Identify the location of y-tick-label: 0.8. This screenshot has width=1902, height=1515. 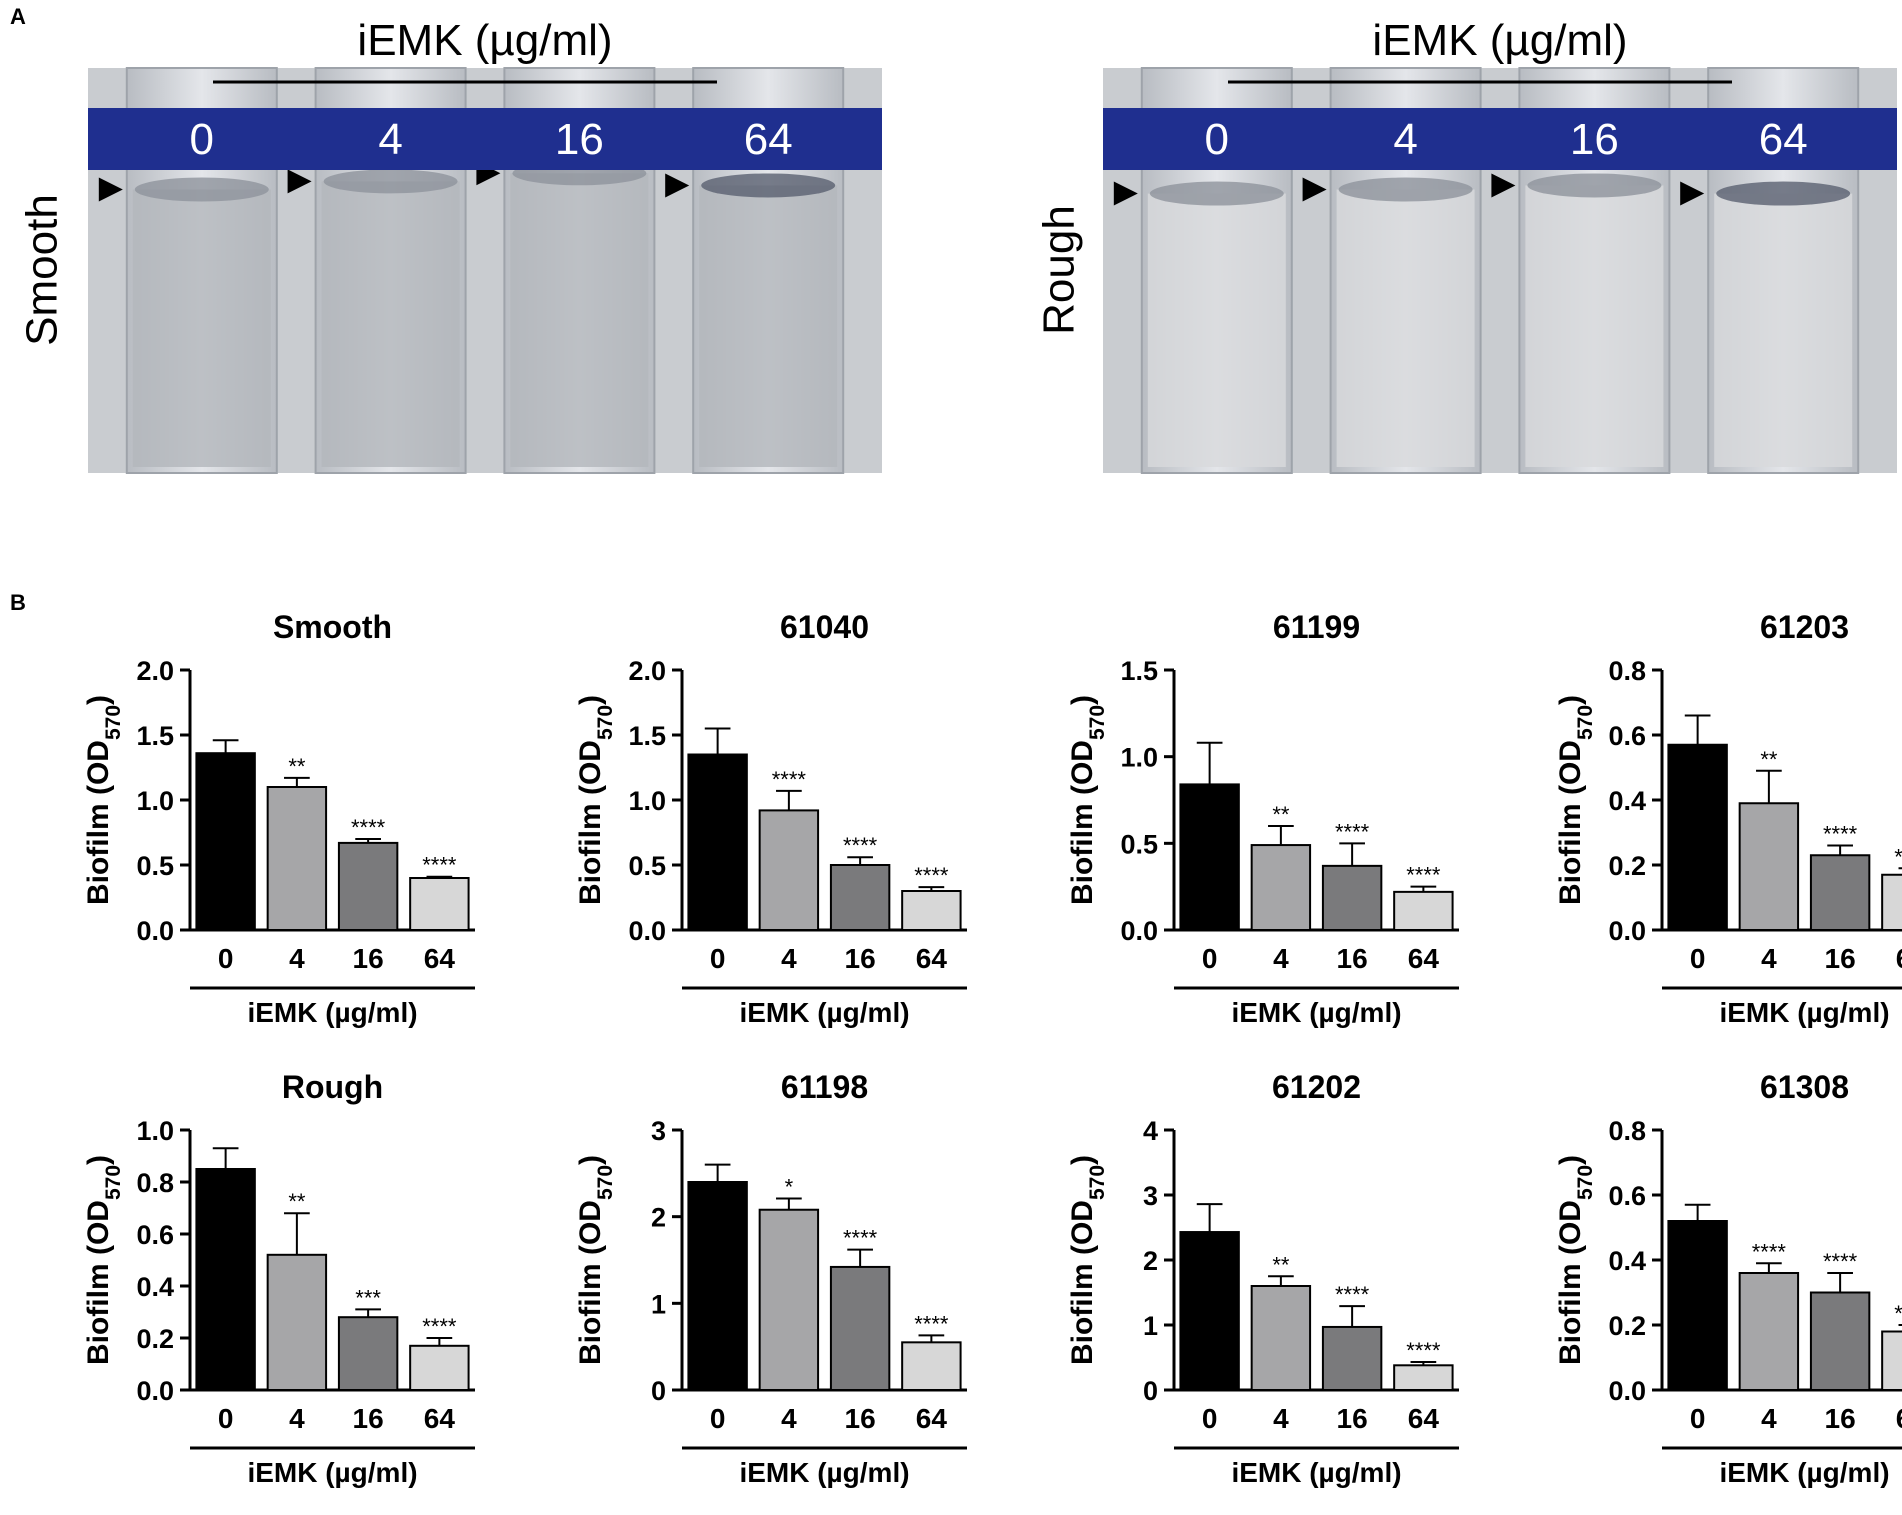
(155, 1183).